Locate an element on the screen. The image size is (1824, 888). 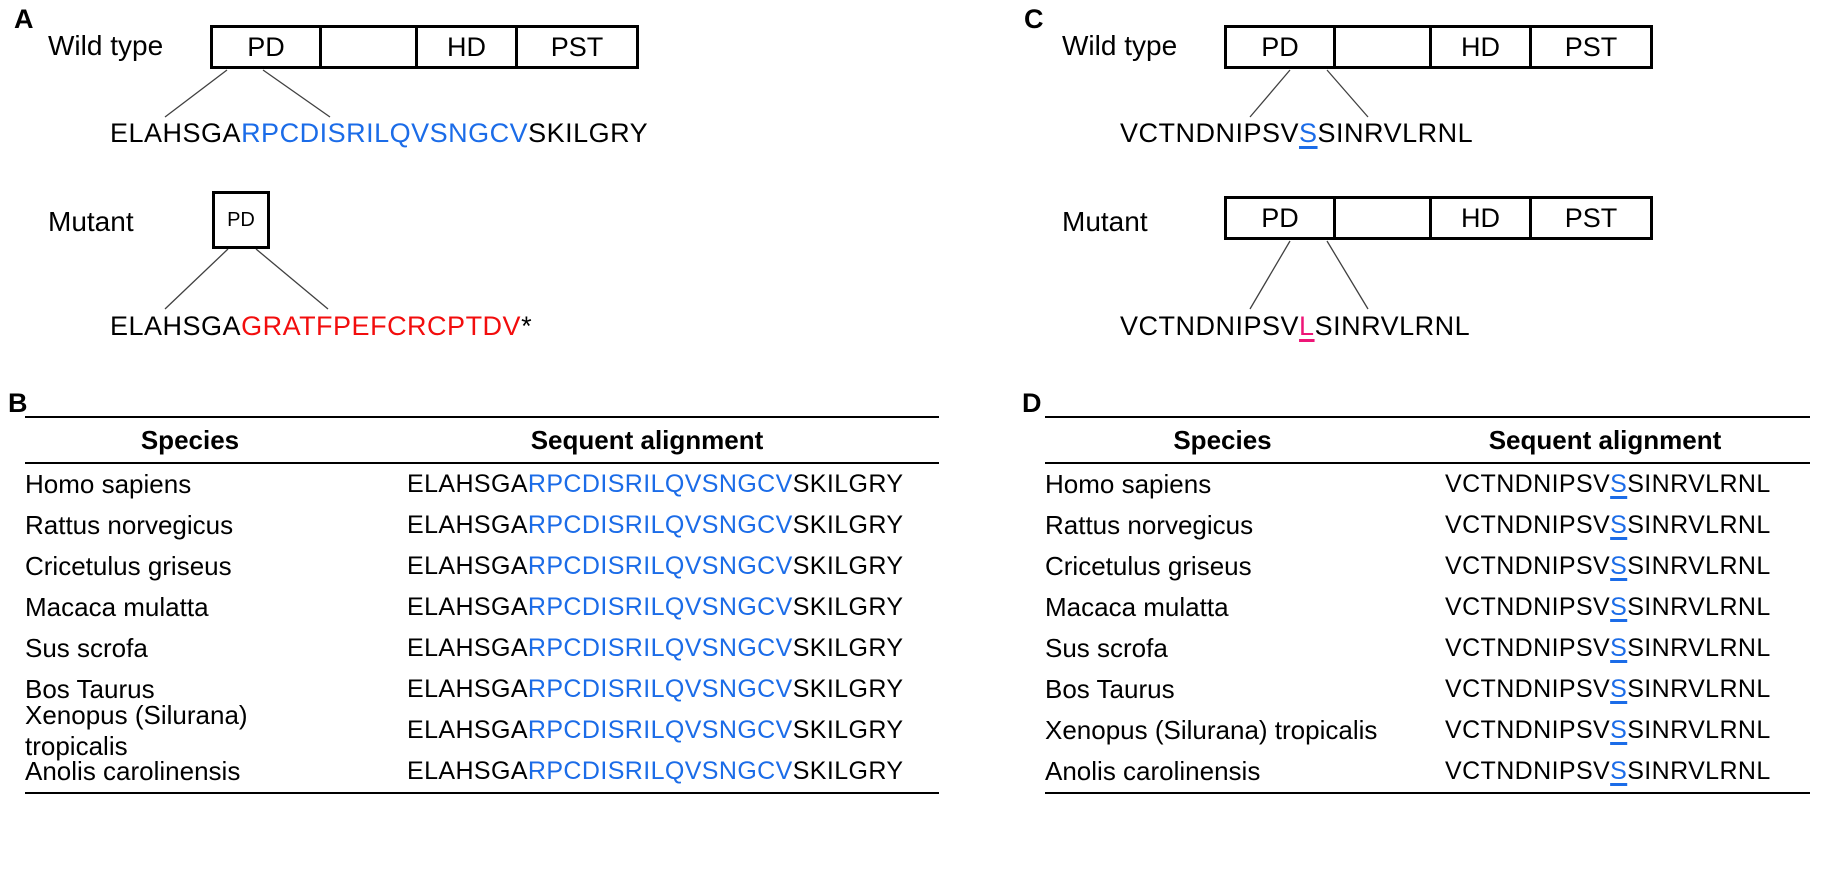
panel-a-wildtype-label: Wild type is located at coordinates (106, 45).